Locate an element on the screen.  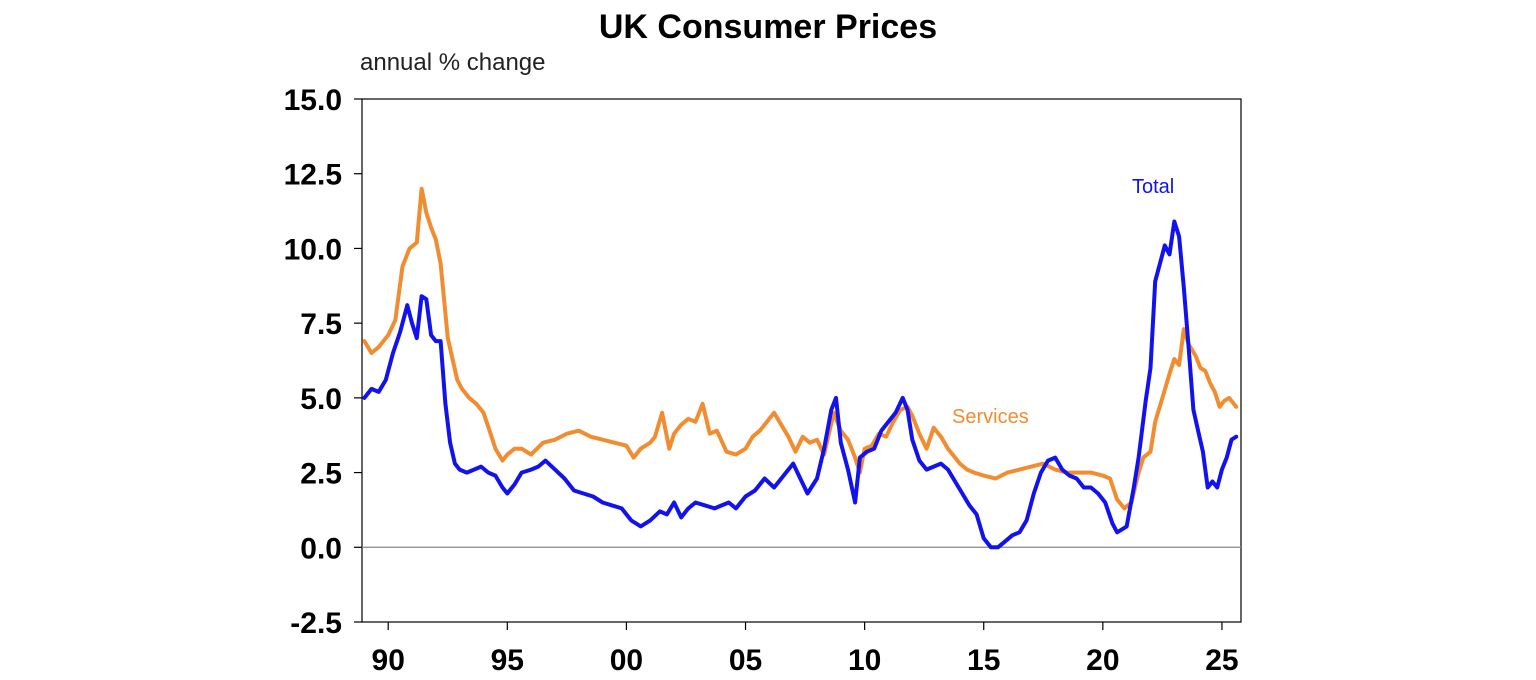
x-tick-label: 05 is located at coordinates (745, 660).